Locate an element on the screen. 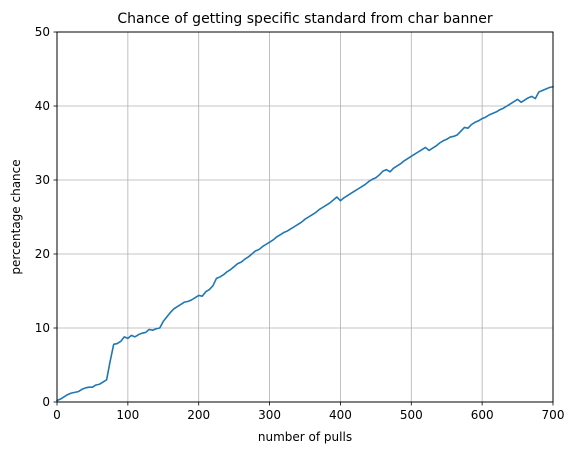 The height and width of the screenshot is (455, 576). y-tick-label: 0 is located at coordinates (46, 402).